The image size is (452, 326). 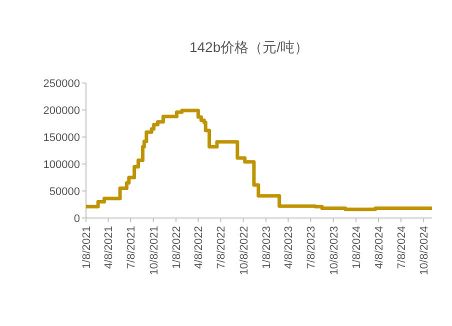 I want to click on x-tick-label: 7/8/2024, so click(x=402, y=247).